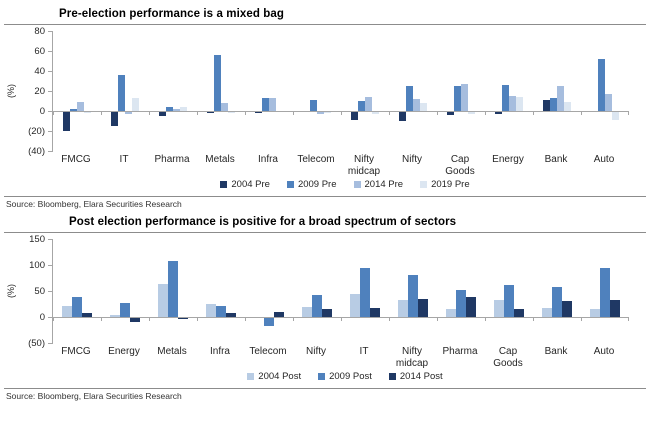 The width and height of the screenshot is (650, 427). Describe the element at coordinates (409, 98) in the screenshot. I see `bar-2009-pre-nifty` at that location.